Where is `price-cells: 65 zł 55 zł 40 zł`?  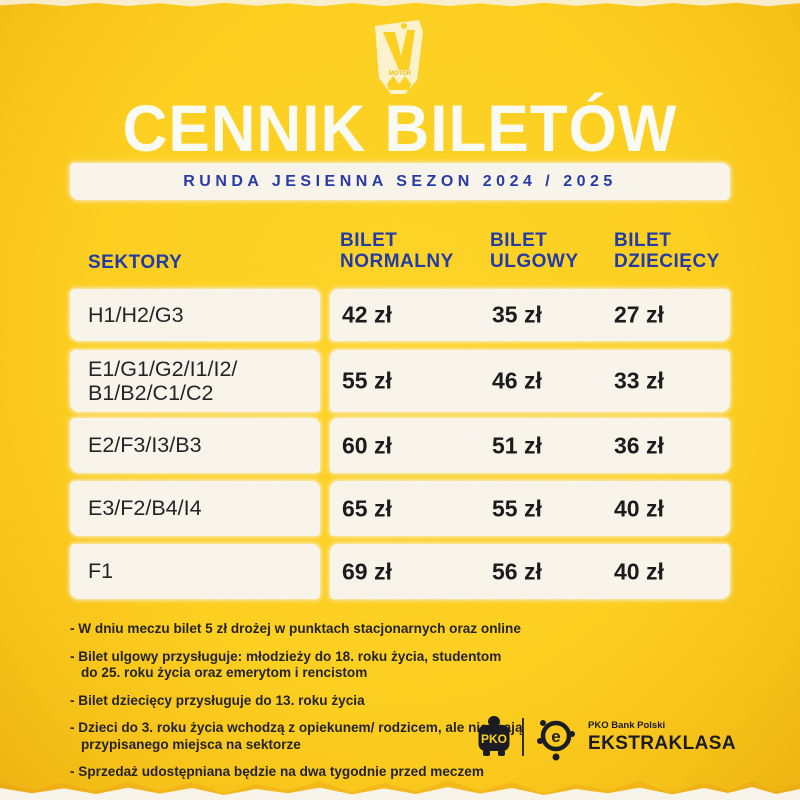 price-cells: 65 zł 55 zł 40 zł is located at coordinates (530, 508).